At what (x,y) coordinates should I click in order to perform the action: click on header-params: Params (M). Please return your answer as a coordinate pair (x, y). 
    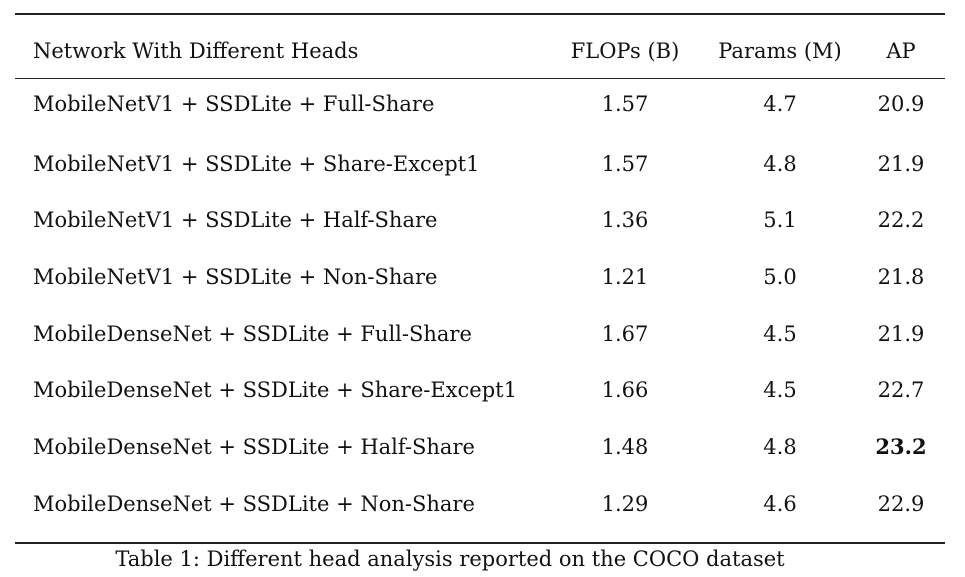
    Looking at the image, I should click on (780, 51).